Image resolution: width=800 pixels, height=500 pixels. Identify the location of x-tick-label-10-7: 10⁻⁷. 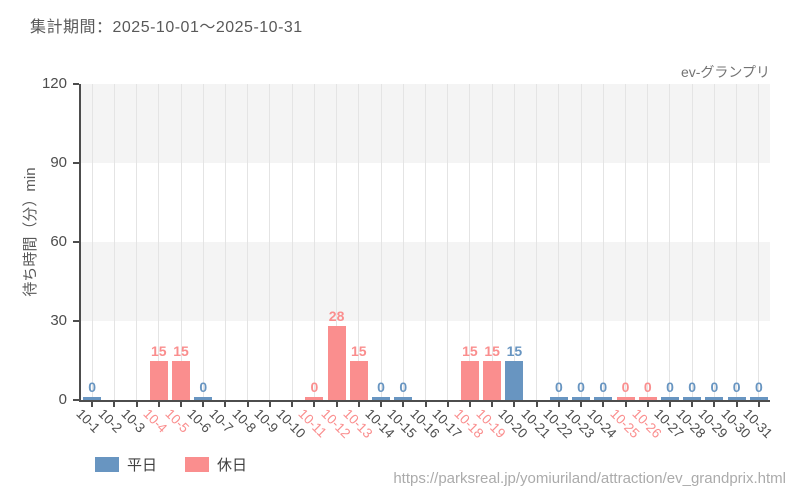
(221, 421).